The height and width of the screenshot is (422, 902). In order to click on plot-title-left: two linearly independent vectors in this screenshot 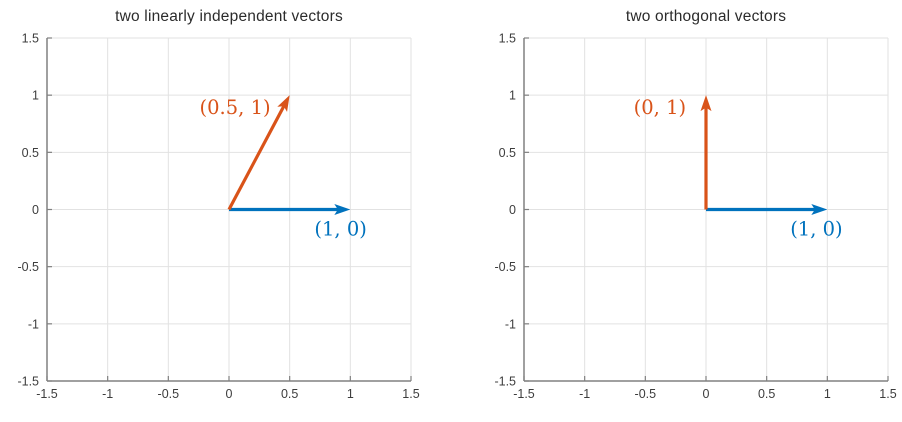, I will do `click(229, 16)`.